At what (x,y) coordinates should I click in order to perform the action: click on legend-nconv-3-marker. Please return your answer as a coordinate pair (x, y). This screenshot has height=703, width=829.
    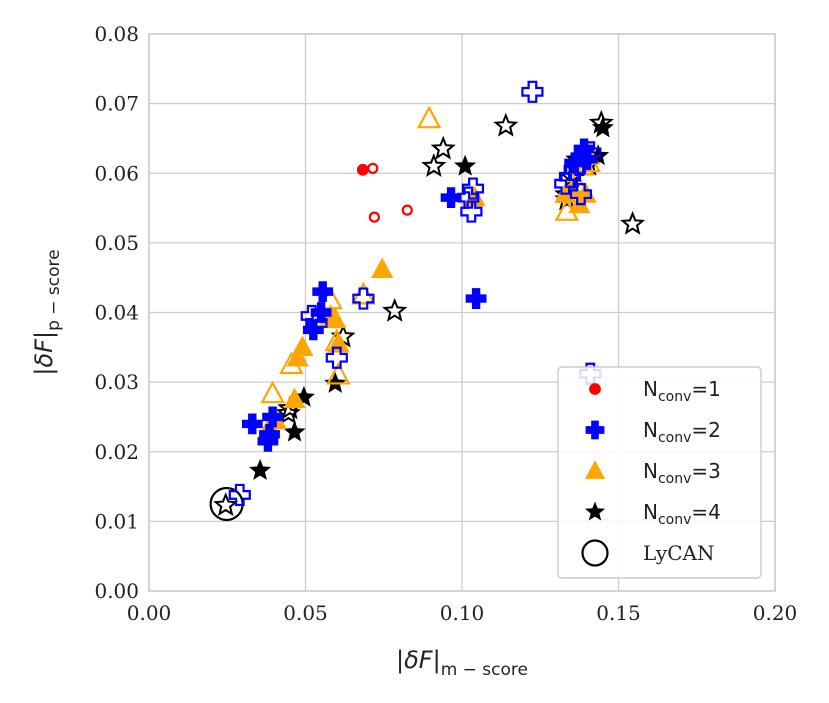
    Looking at the image, I should click on (595, 469).